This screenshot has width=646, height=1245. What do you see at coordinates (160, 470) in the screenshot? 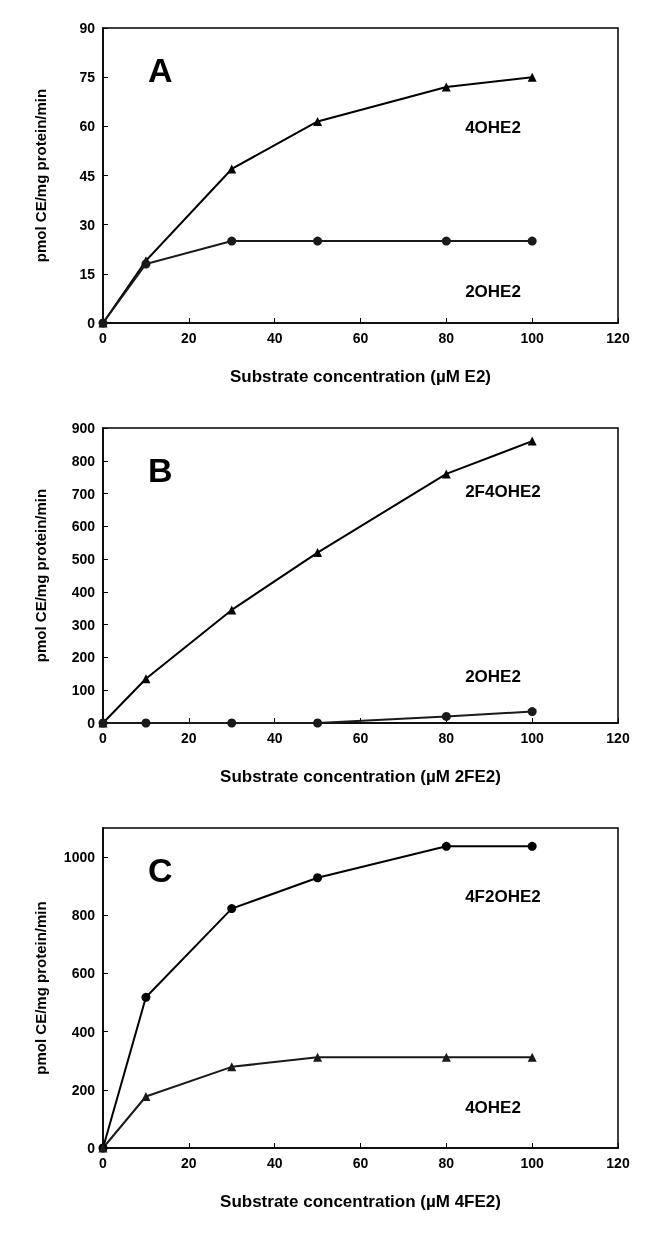
I see `annotation: B` at bounding box center [160, 470].